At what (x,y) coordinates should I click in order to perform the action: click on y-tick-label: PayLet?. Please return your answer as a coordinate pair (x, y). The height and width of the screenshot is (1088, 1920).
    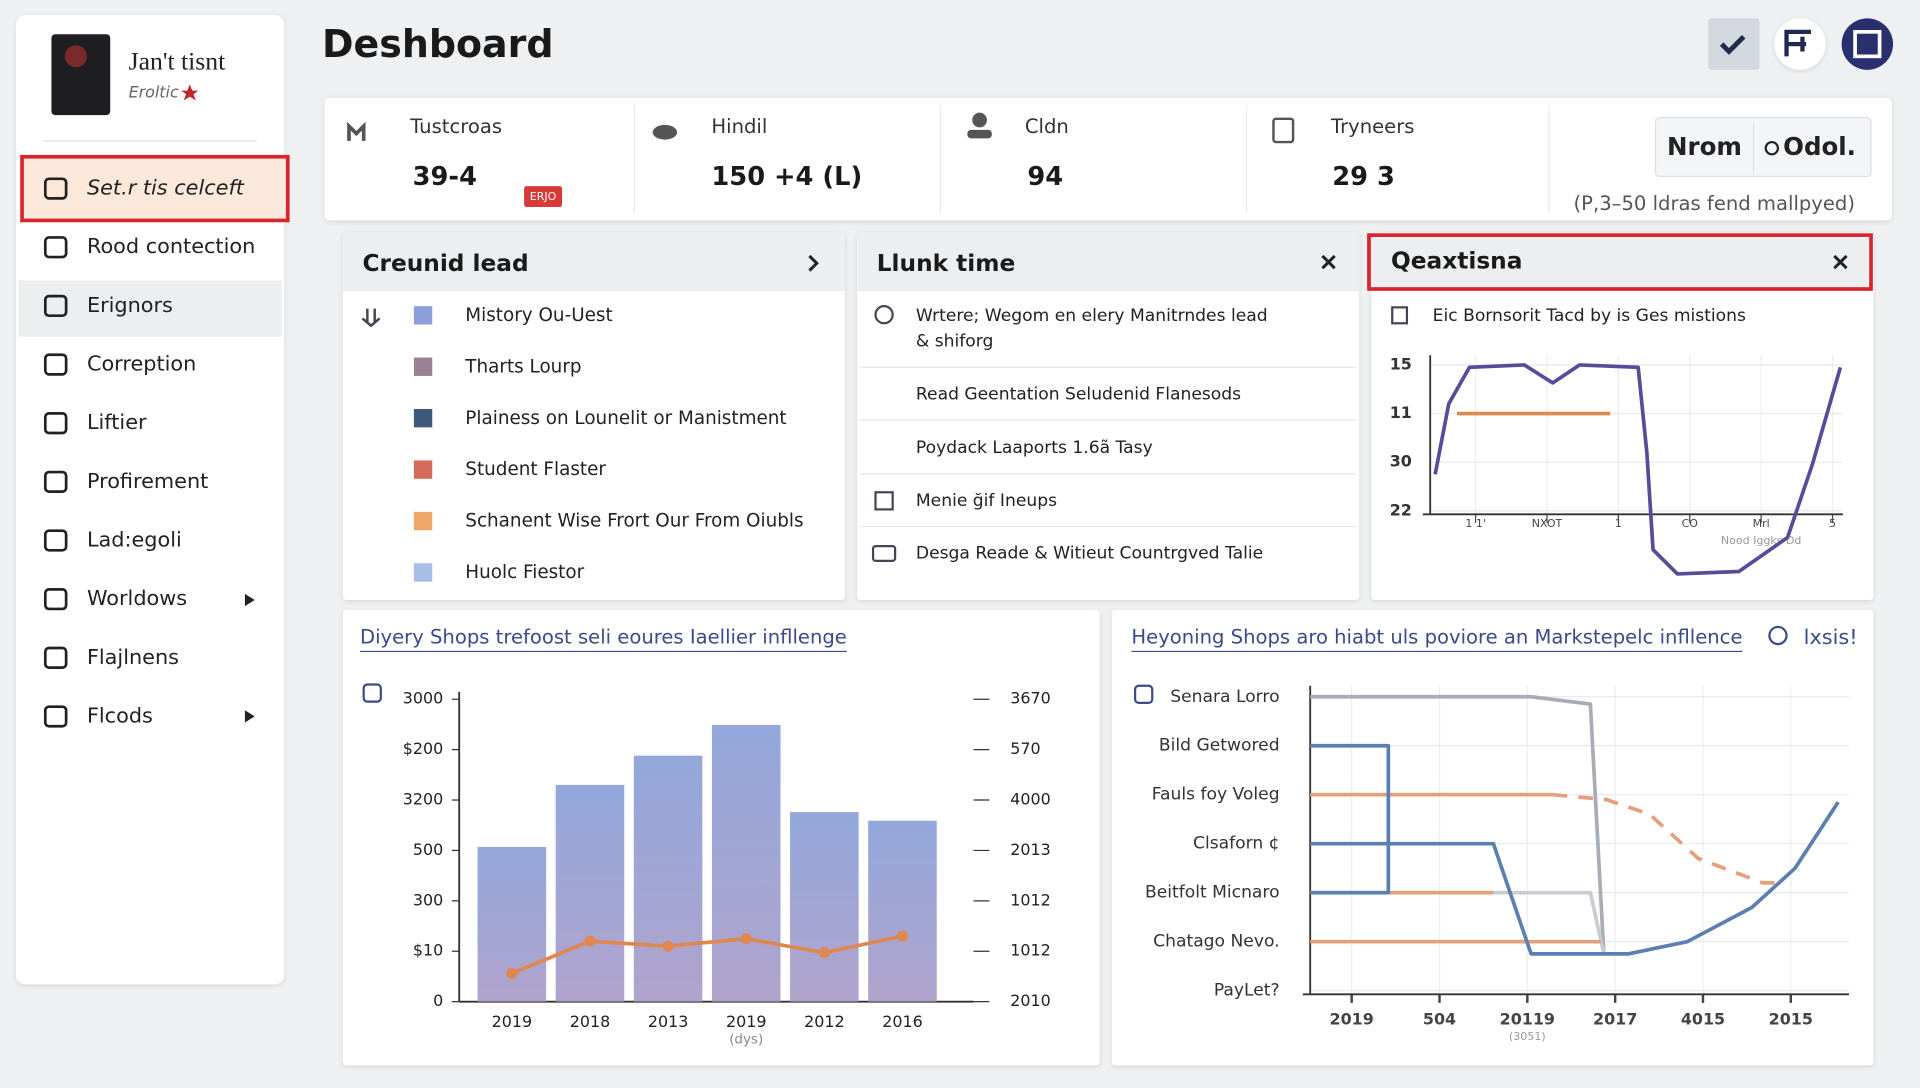
    Looking at the image, I should click on (1247, 991).